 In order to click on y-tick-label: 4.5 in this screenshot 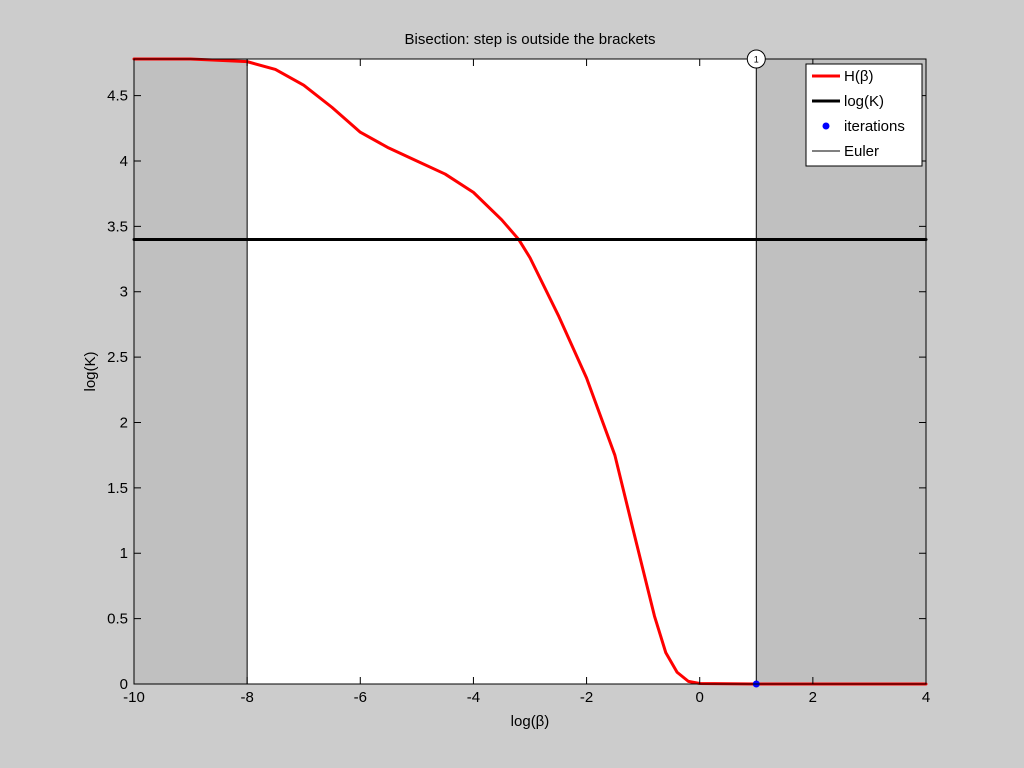, I will do `click(117, 96)`.